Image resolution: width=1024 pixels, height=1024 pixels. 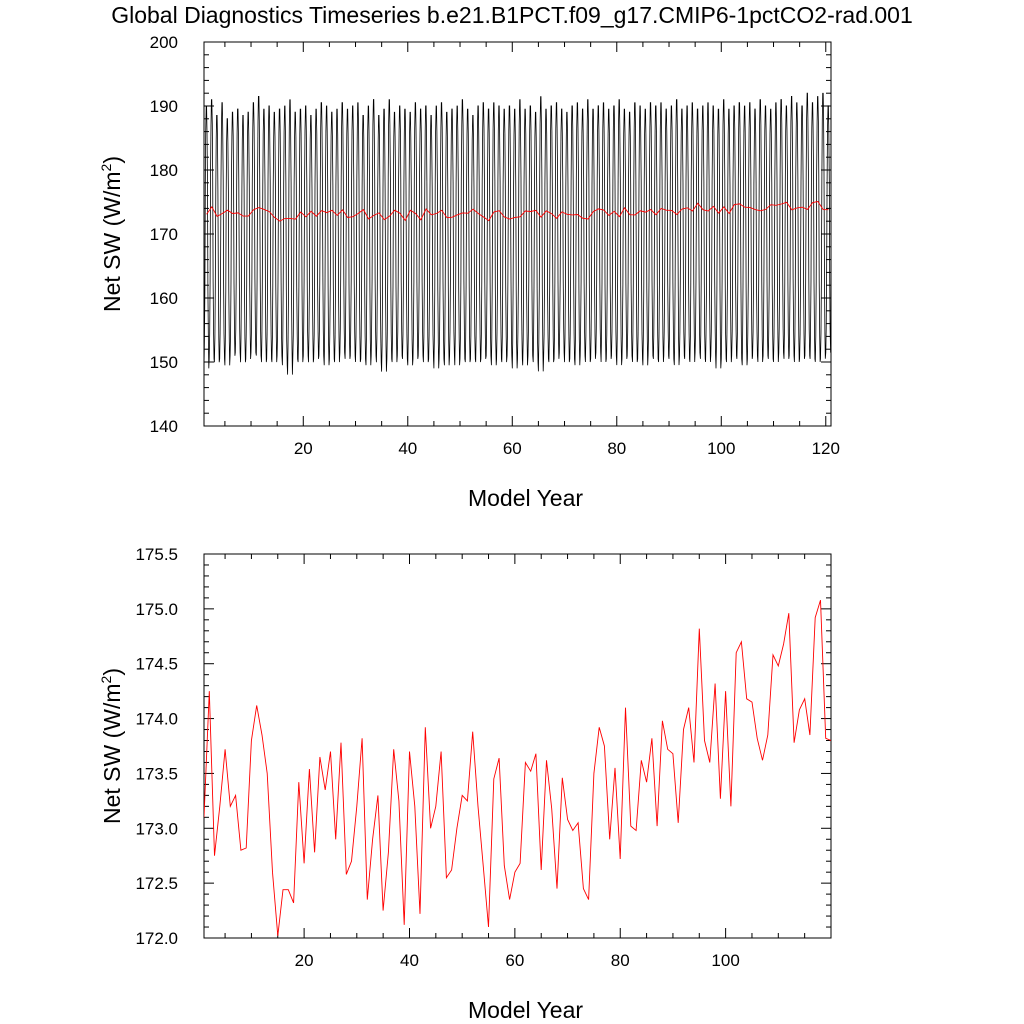 What do you see at coordinates (156, 938) in the screenshot?
I see `y-tick-label: 172.0` at bounding box center [156, 938].